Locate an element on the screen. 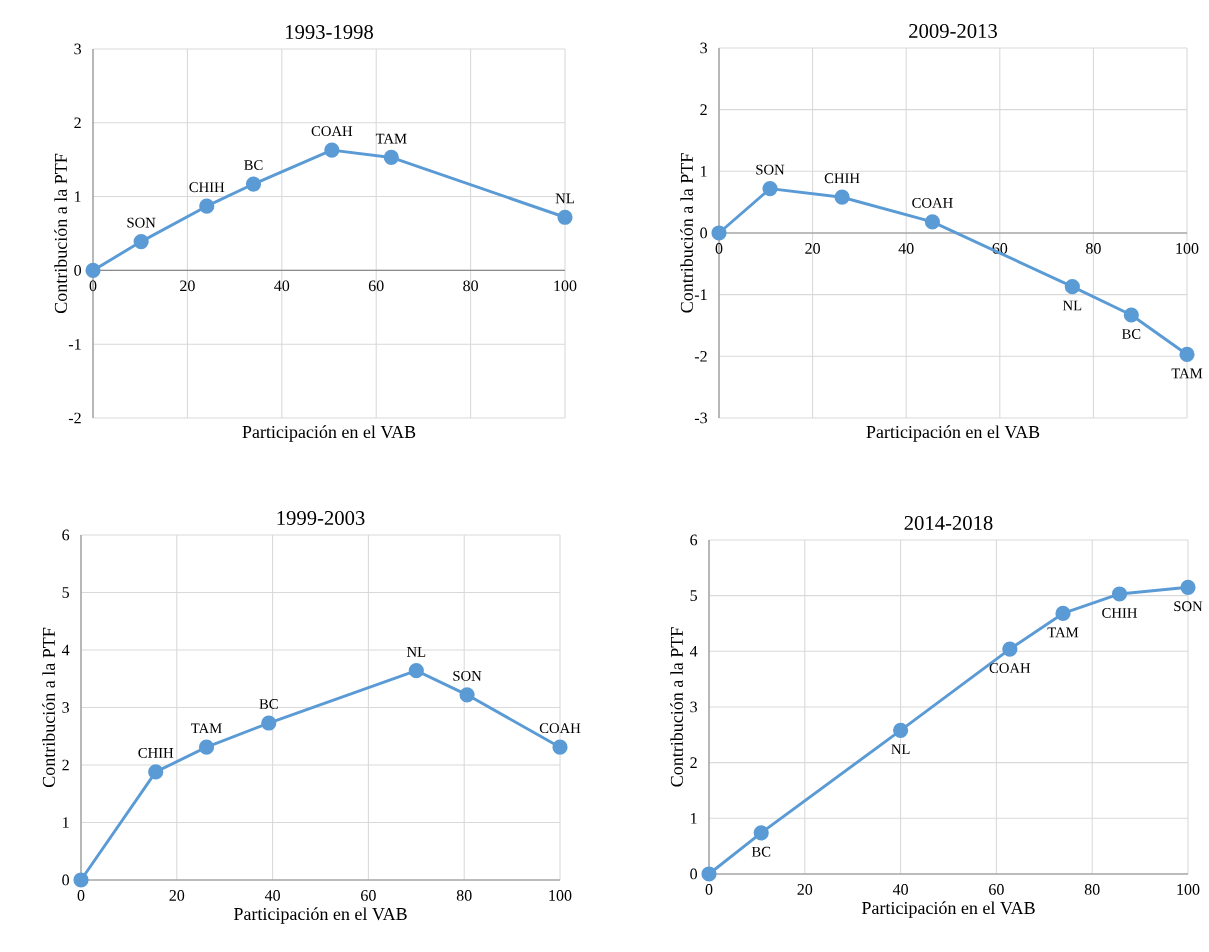 Image resolution: width=1209 pixels, height=952 pixels. chart-title: 1993-1998 is located at coordinates (329, 32).